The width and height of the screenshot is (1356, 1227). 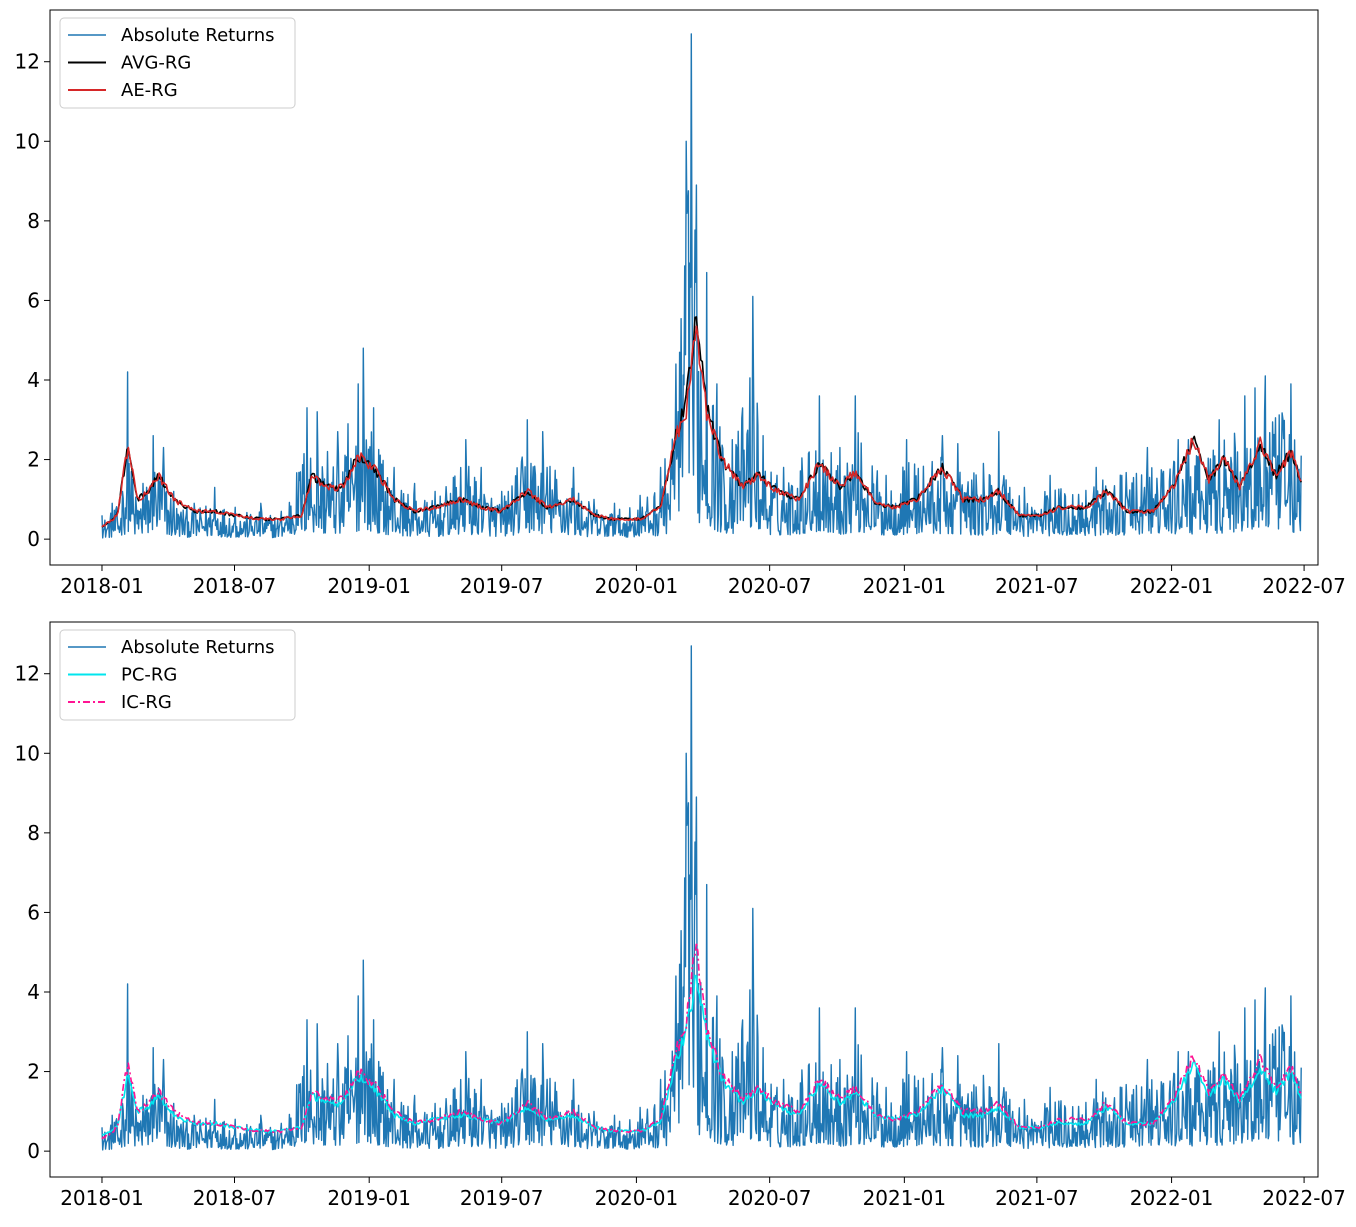 What do you see at coordinates (149, 90) in the screenshot?
I see `legend-label-3: AE-RG` at bounding box center [149, 90].